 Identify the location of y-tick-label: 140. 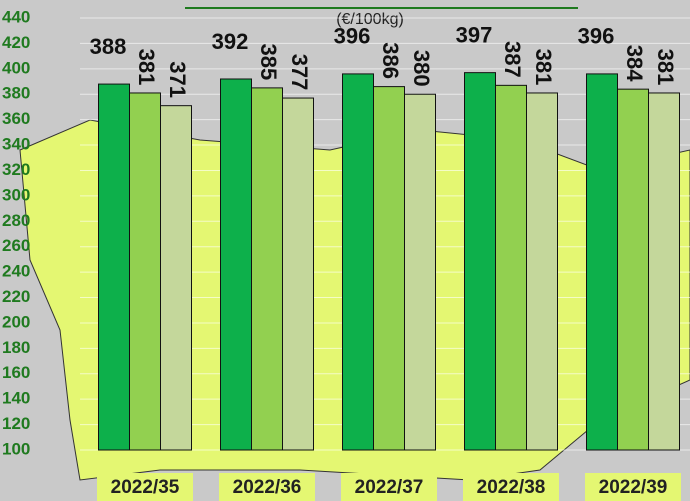
(16, 398).